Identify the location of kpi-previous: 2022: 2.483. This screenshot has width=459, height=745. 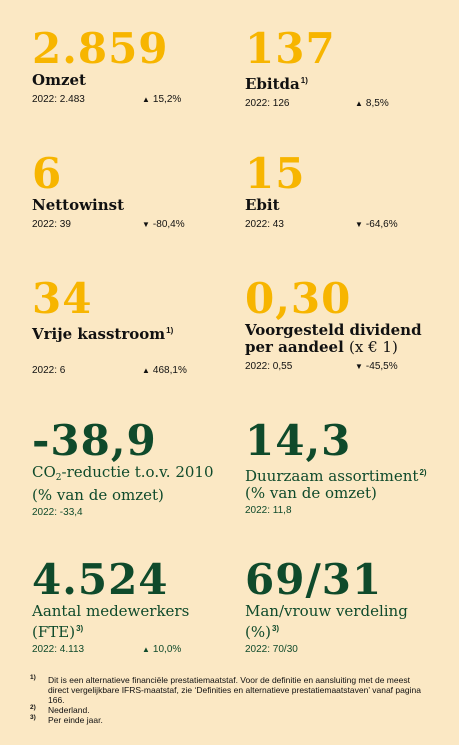
(58, 99).